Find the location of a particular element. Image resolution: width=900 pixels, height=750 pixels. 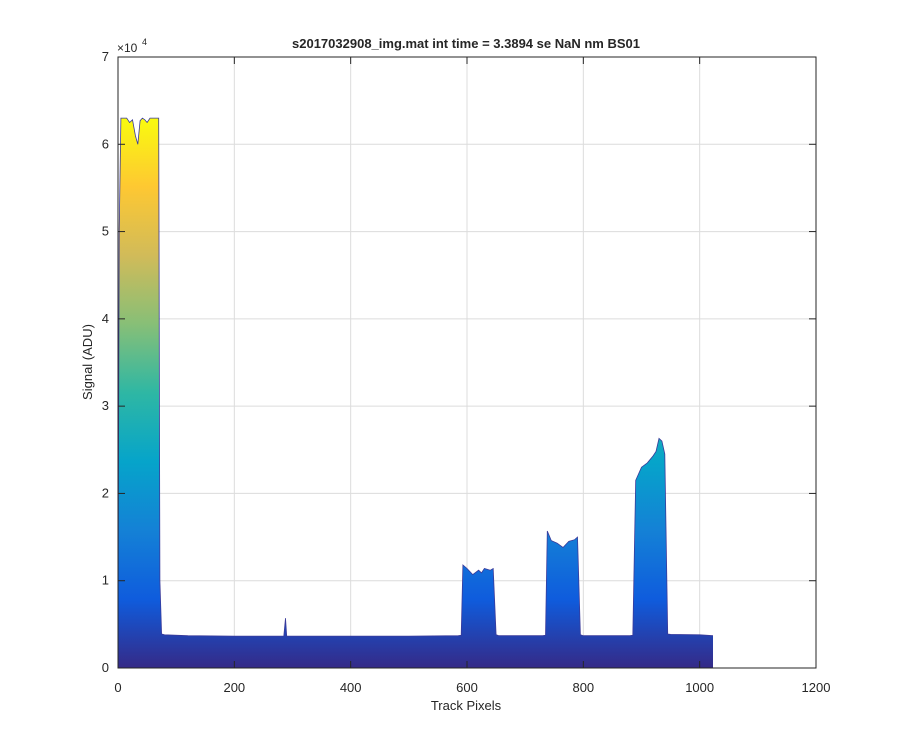

y-tick-label: 4 is located at coordinates (105, 318).